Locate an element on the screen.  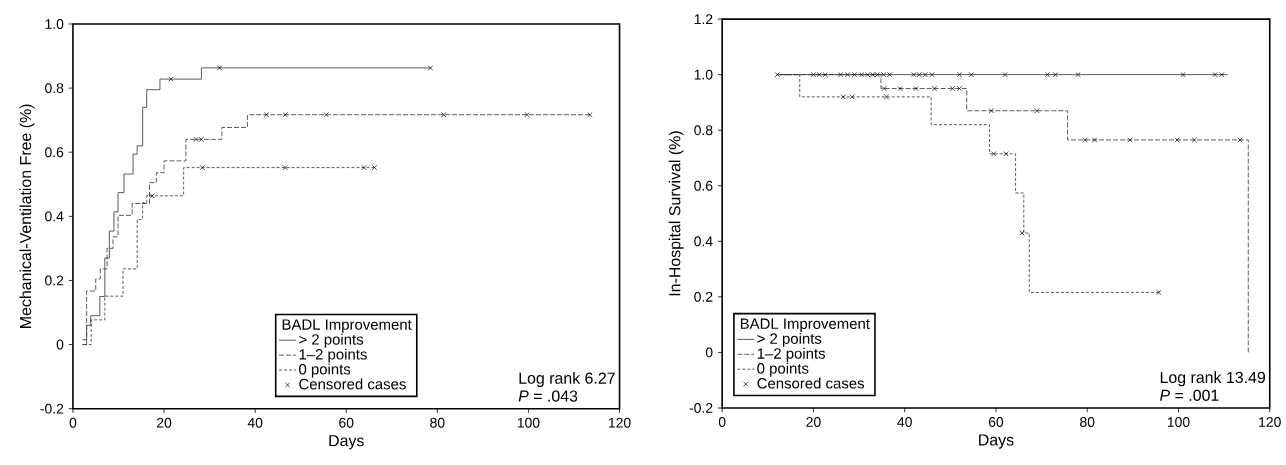
y-axis-title: Mechanical-Ventilation Free (%) is located at coordinates (27, 216).